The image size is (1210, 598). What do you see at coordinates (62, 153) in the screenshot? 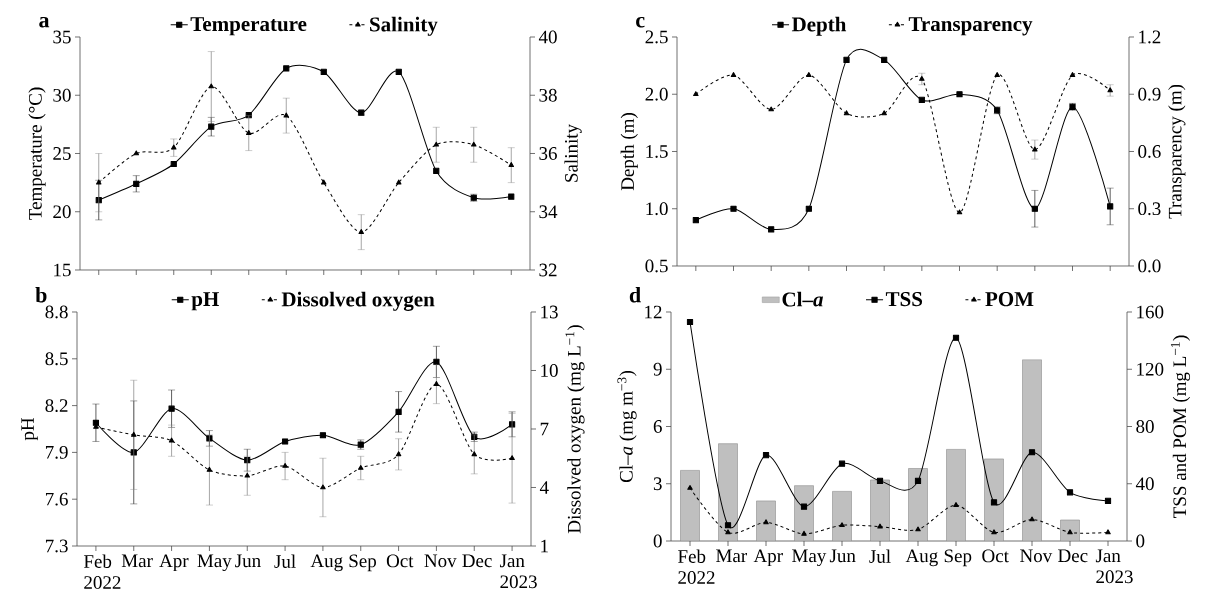
I see `y-tick-label: 25` at bounding box center [62, 153].